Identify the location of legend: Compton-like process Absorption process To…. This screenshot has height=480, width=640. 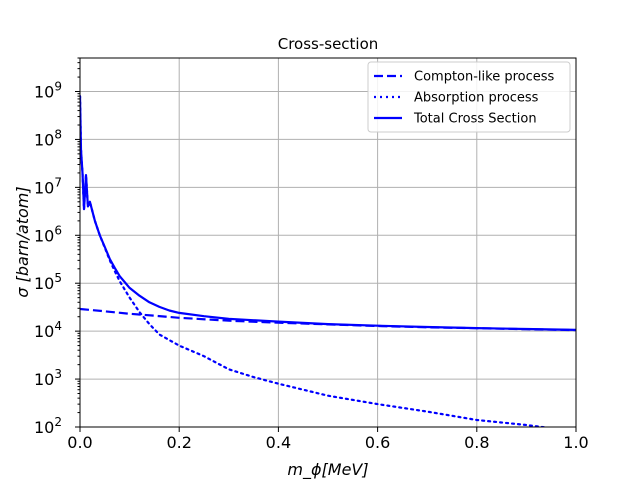
(469, 97).